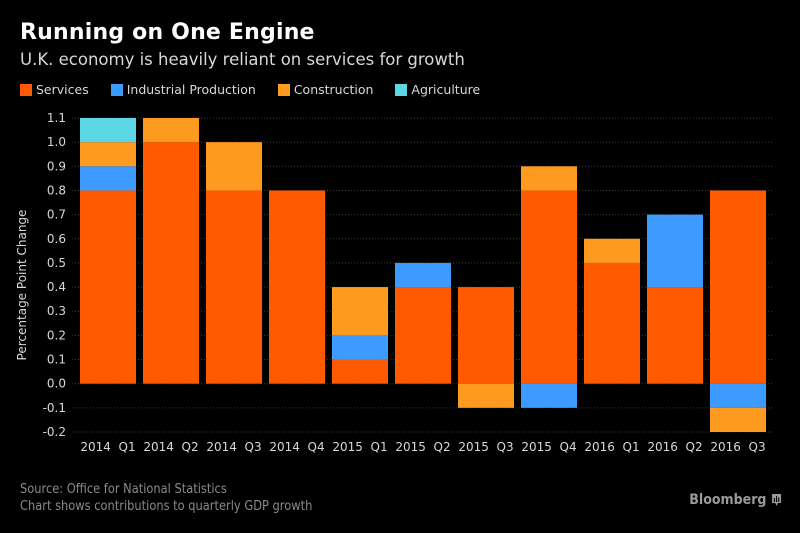 The image size is (800, 533). Describe the element at coordinates (56, 142) in the screenshot. I see `y-tick-label: 1.0` at that location.